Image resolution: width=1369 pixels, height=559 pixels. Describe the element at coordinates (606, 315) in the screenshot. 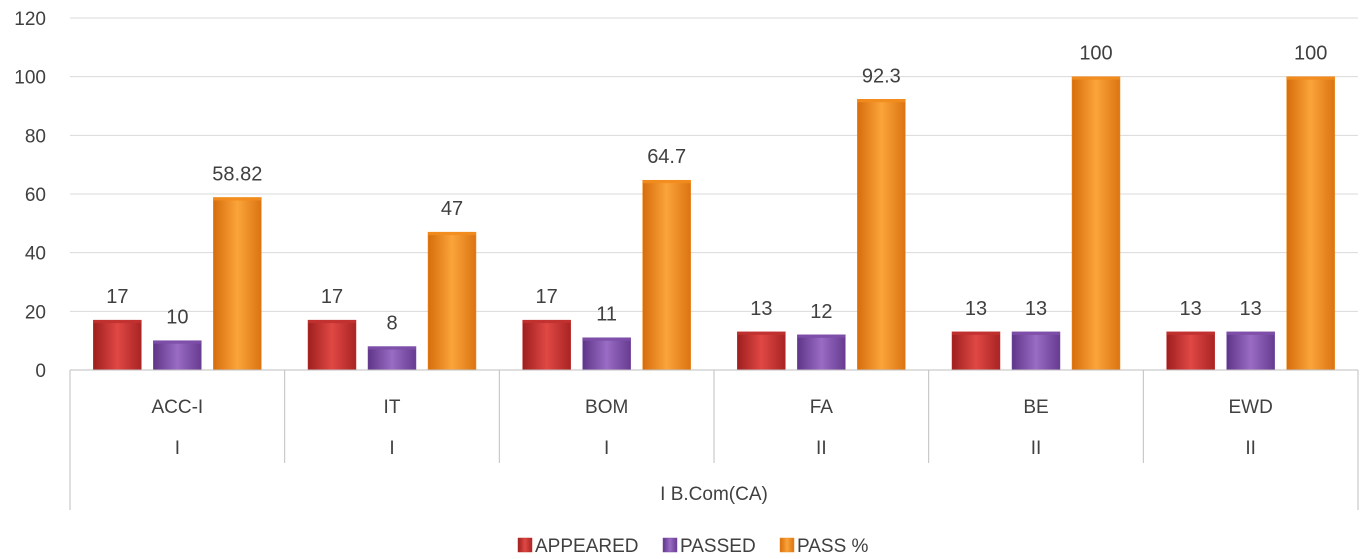

I see `data-label: 11` at that location.